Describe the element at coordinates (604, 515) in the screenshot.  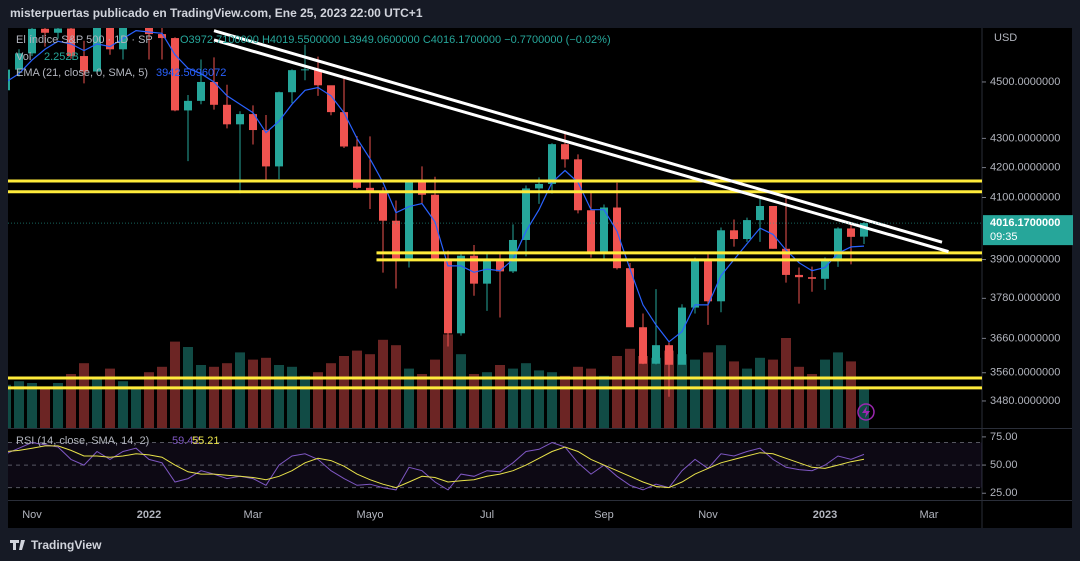
I see `x-tick-label: Sep` at that location.